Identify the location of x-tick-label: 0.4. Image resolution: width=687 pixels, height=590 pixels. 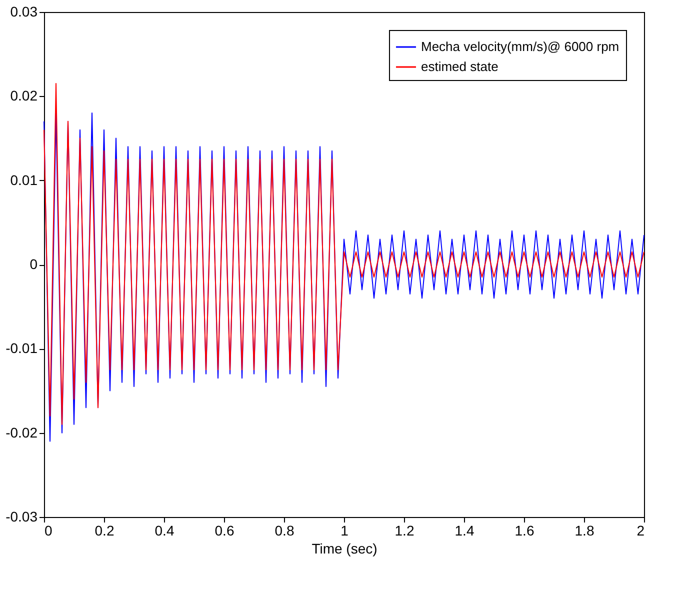
(164, 530).